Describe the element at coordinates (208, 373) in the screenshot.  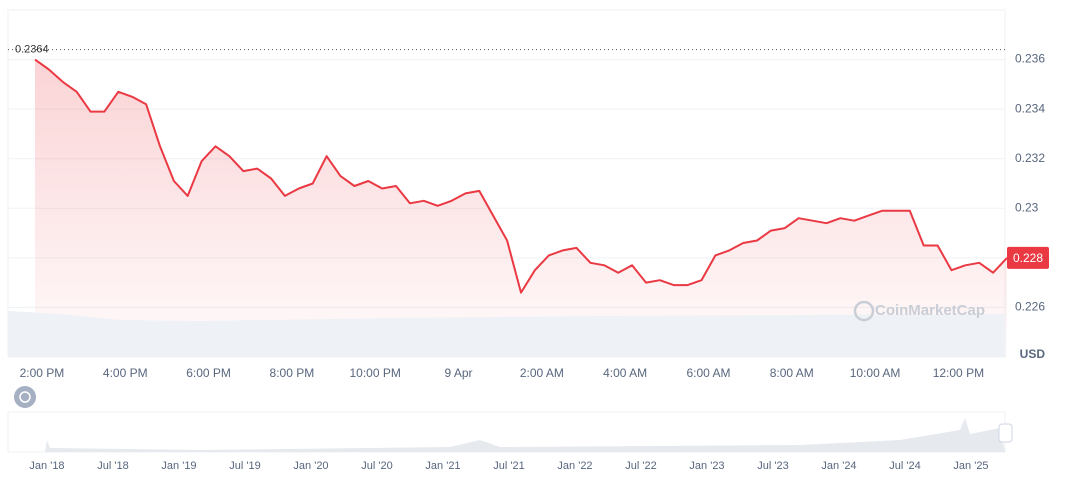
I see `x-tick-label: 6:00 PM` at that location.